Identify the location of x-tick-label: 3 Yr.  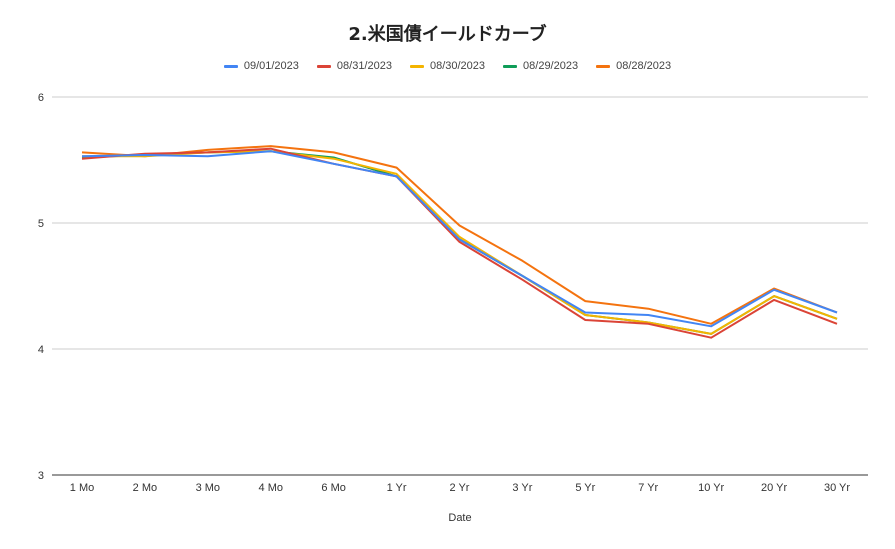
(522, 488).